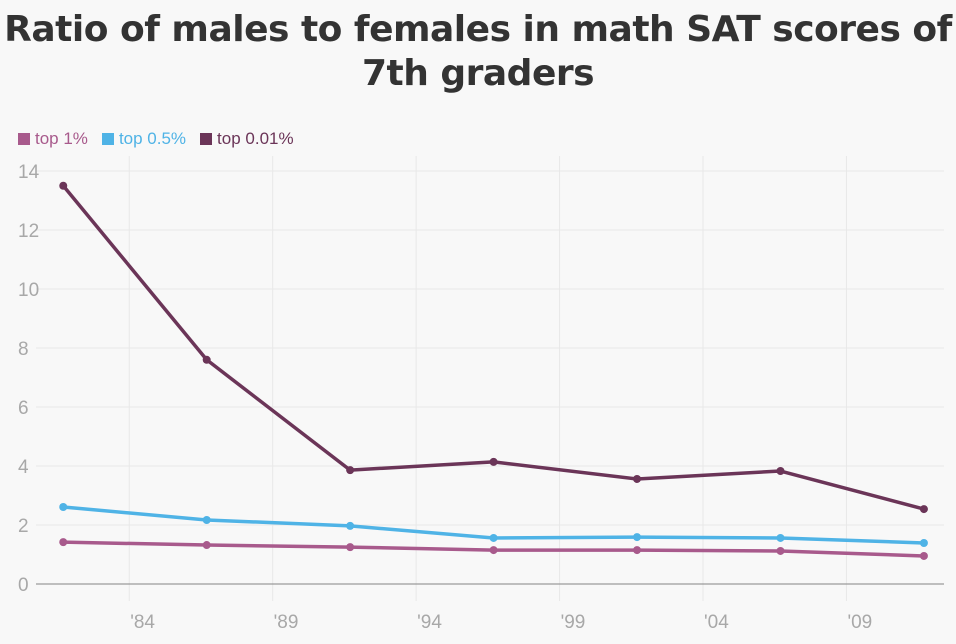  What do you see at coordinates (23, 408) in the screenshot?
I see `y-tick-label: 6` at bounding box center [23, 408].